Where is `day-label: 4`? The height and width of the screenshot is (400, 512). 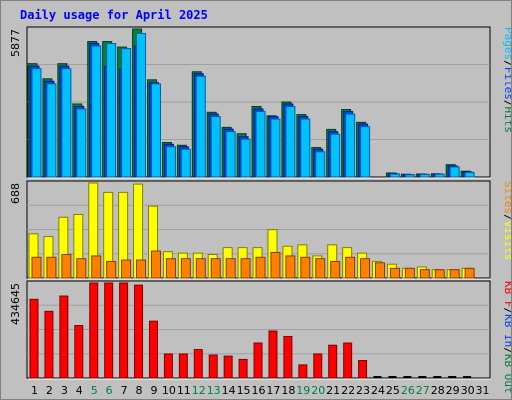 day-label: 4 is located at coordinates (79, 390).